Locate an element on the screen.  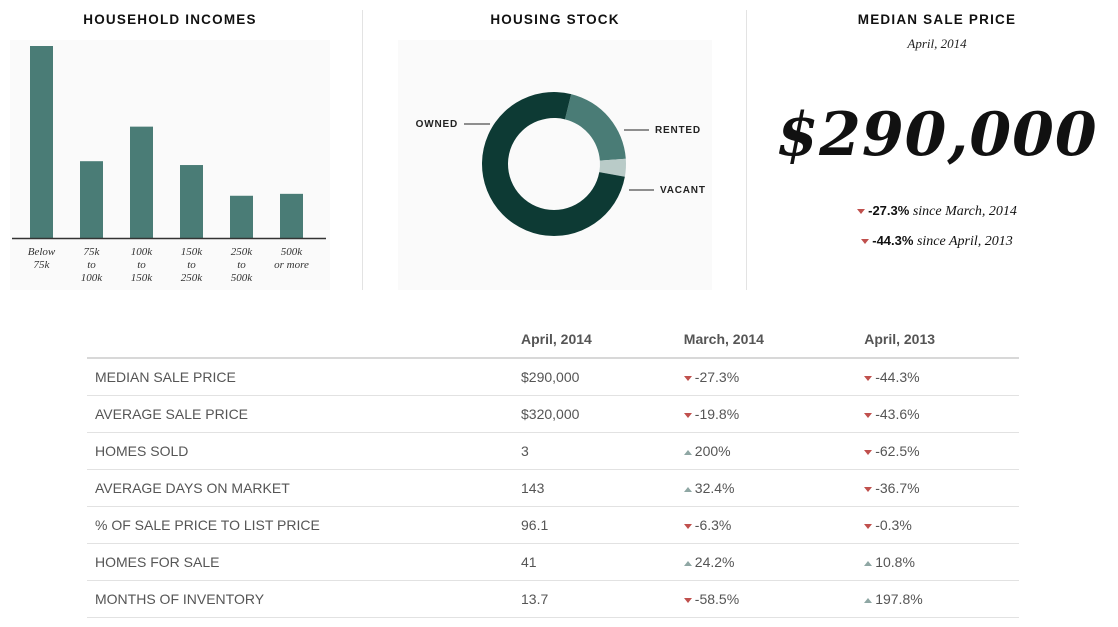
current-value-cell: 41 is located at coordinates (602, 562).